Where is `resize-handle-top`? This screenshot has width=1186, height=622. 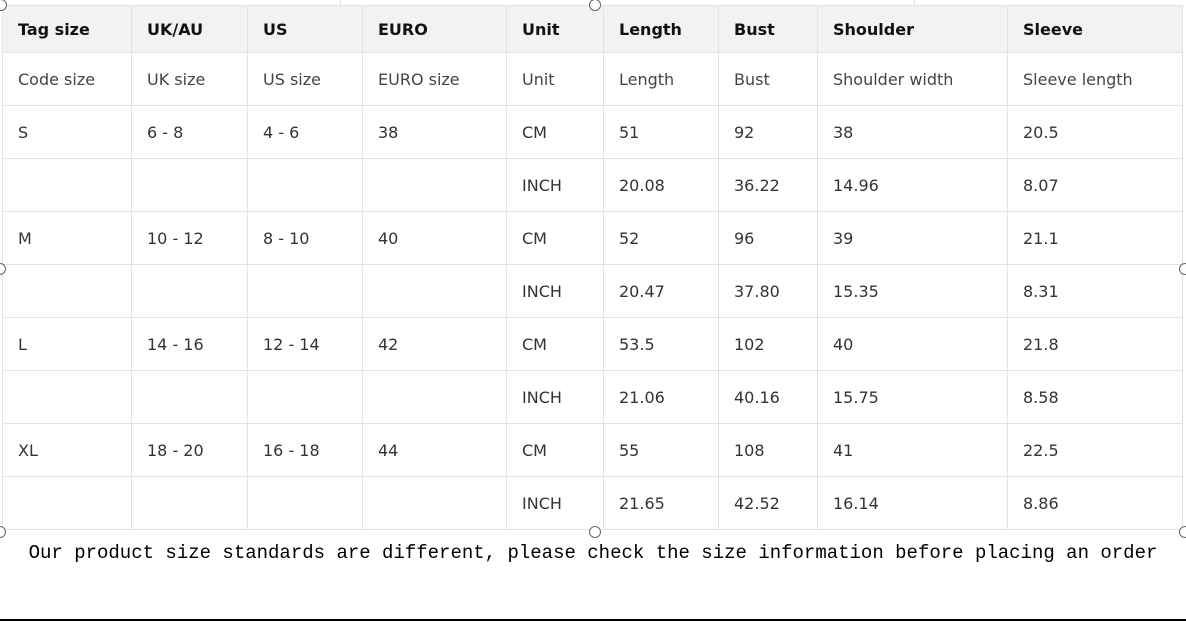
resize-handle-top is located at coordinates (595, 5).